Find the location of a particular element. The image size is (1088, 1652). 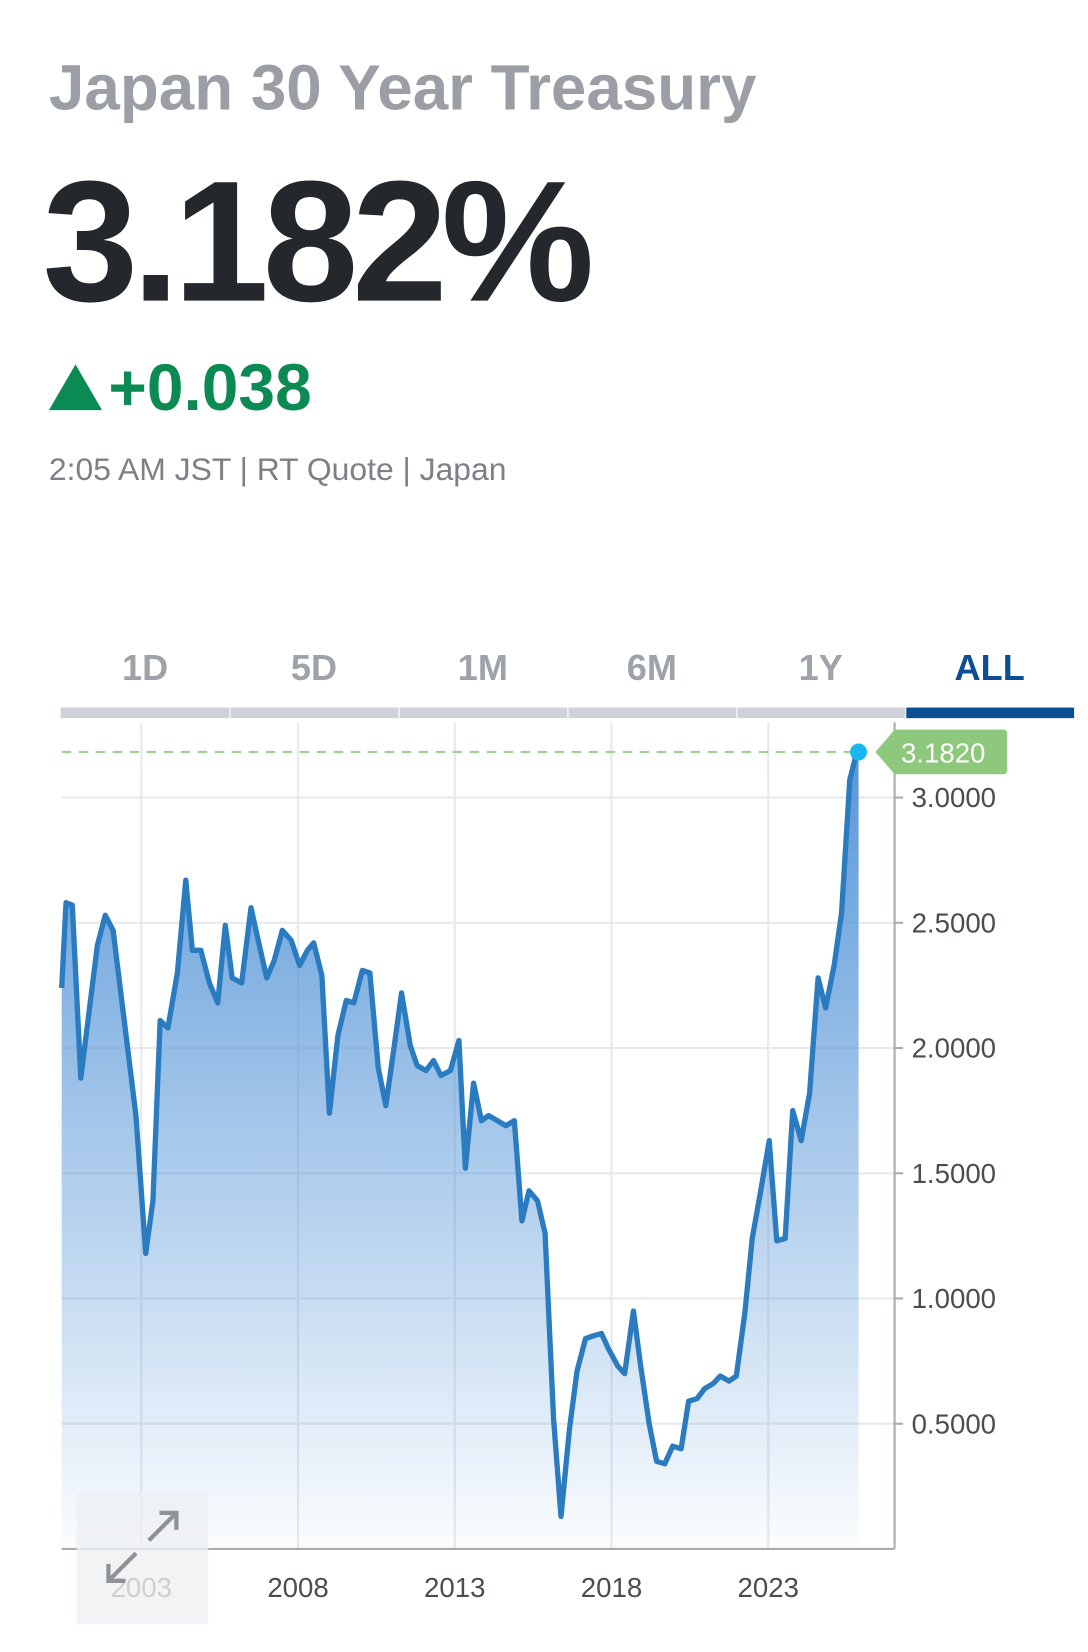

quote-meta: 2:05 AM JST | RT Quote | Japan is located at coordinates (278, 469).